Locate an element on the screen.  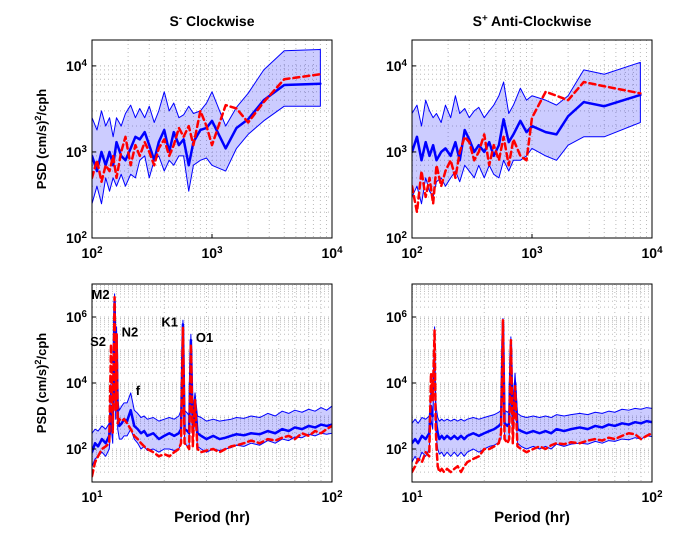
annotation: N2 is located at coordinates (130, 332).